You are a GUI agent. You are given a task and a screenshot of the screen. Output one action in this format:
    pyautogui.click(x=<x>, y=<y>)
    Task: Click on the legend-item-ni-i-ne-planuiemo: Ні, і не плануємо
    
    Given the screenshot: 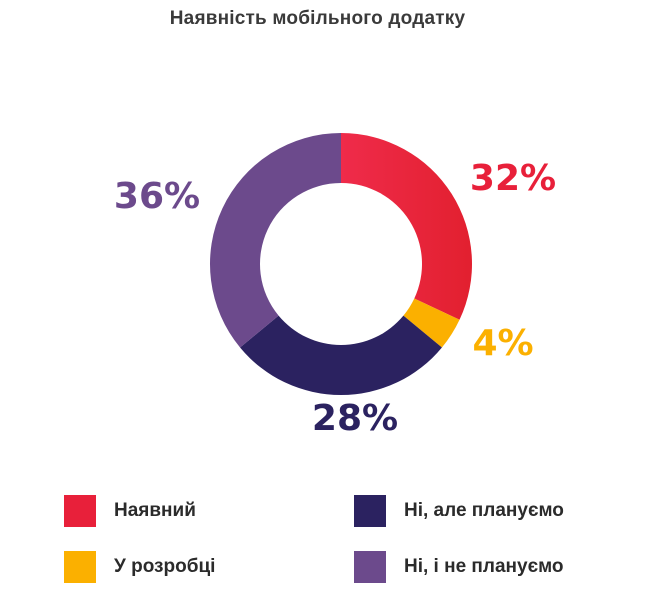 What is the action you would take?
    pyautogui.click(x=459, y=567)
    